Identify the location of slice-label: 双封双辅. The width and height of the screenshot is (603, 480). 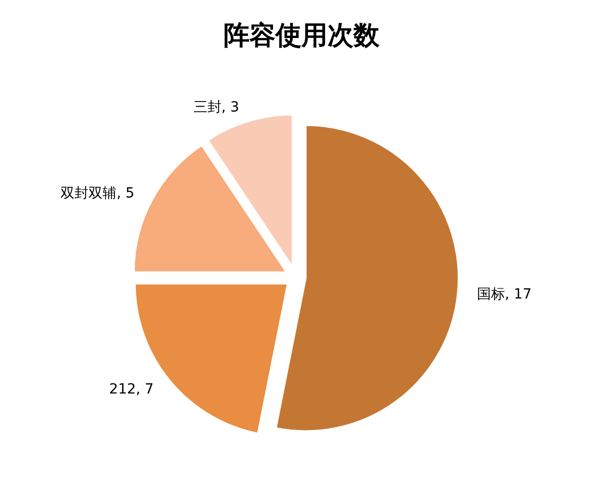
(88, 194).